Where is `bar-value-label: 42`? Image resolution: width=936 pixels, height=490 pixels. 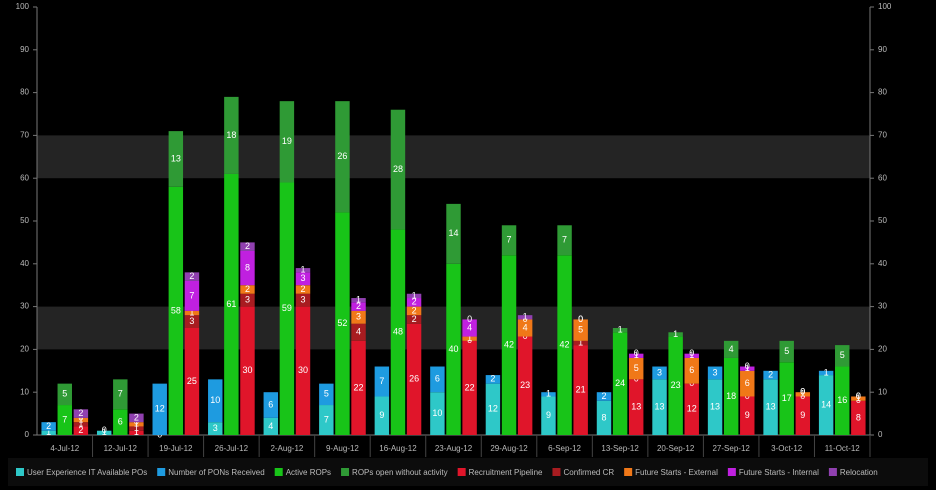 bar-value-label: 42 is located at coordinates (565, 344).